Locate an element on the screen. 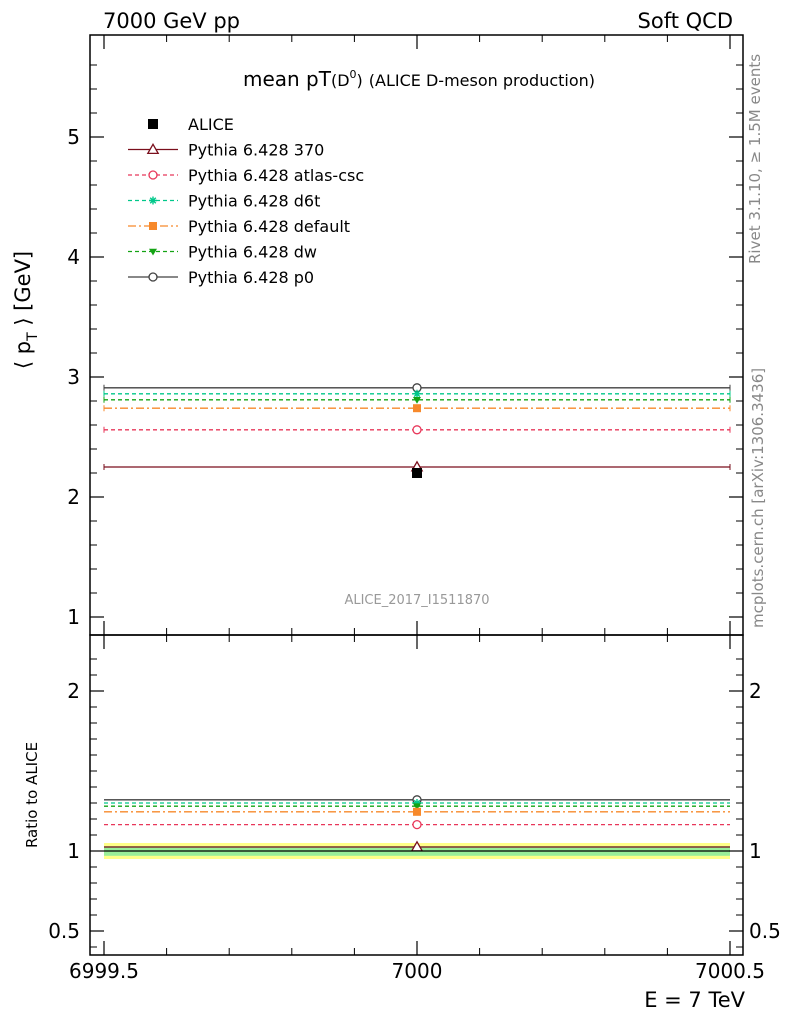 The height and width of the screenshot is (1024, 786). x-tick-label: 6999.5 is located at coordinates (104, 971).